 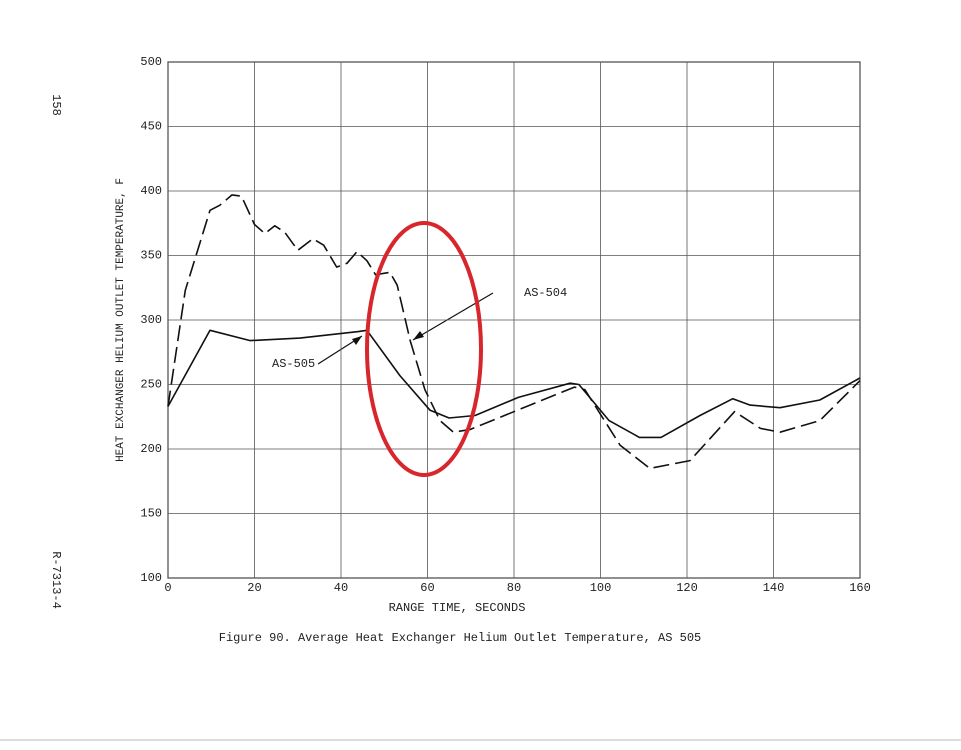 What do you see at coordinates (151, 62) in the screenshot?
I see `y-tick-label: 500` at bounding box center [151, 62].